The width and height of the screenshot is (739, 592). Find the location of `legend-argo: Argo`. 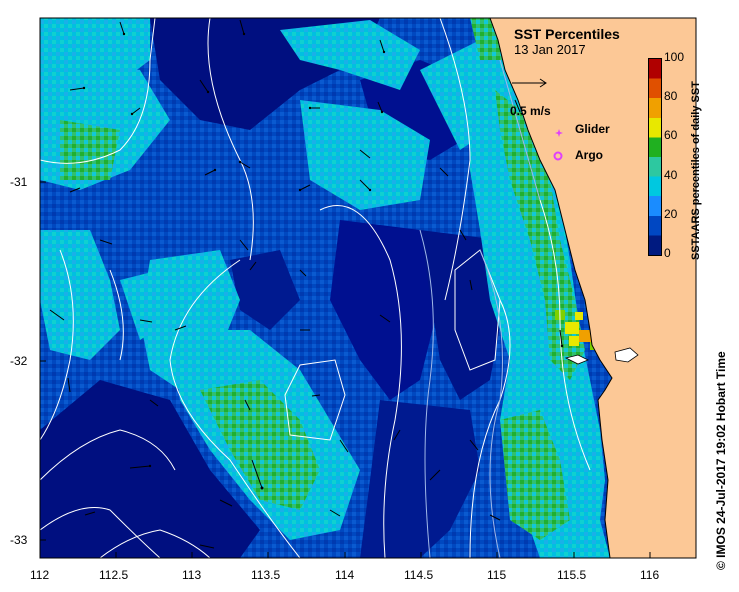

legend-argo: Argo is located at coordinates (589, 155).